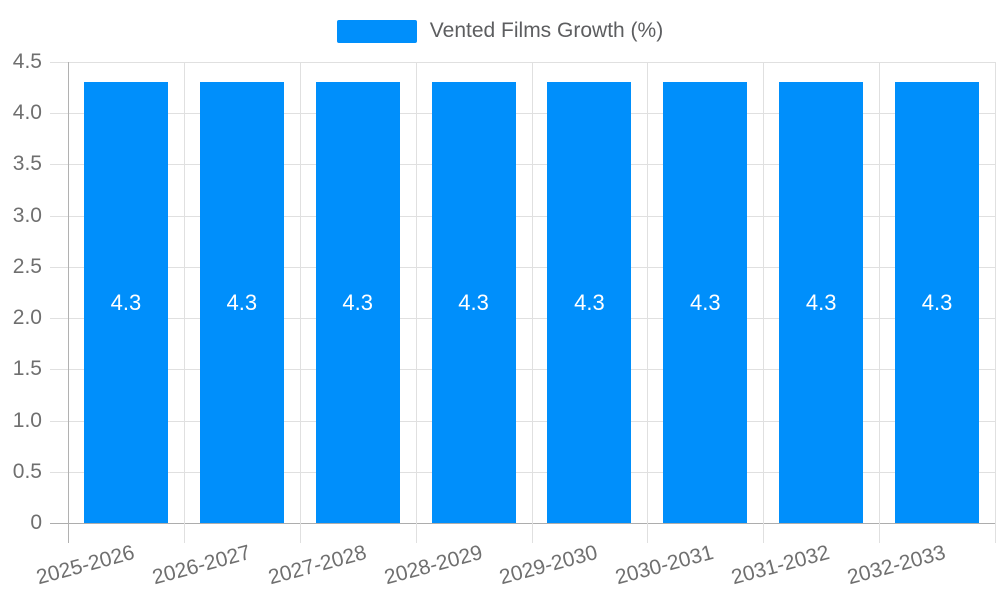 This screenshot has width=1000, height=600. What do you see at coordinates (27, 318) in the screenshot?
I see `y-axis-tick-label: 2.0` at bounding box center [27, 318].